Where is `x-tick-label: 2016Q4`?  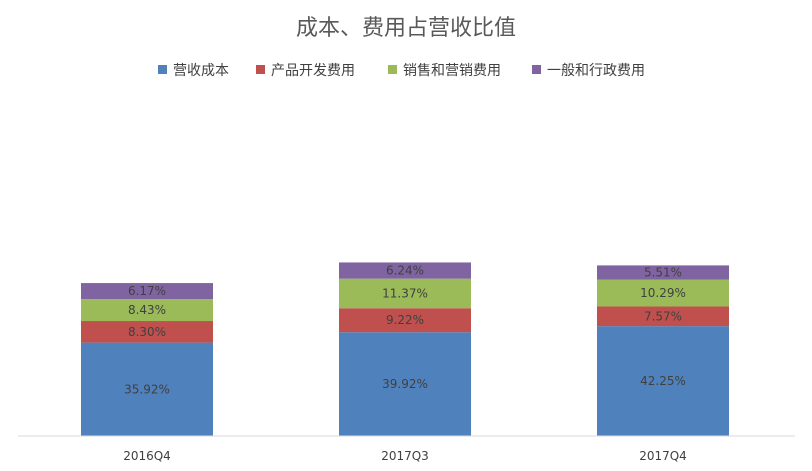
x-tick-label: 2016Q4 is located at coordinates (147, 456).